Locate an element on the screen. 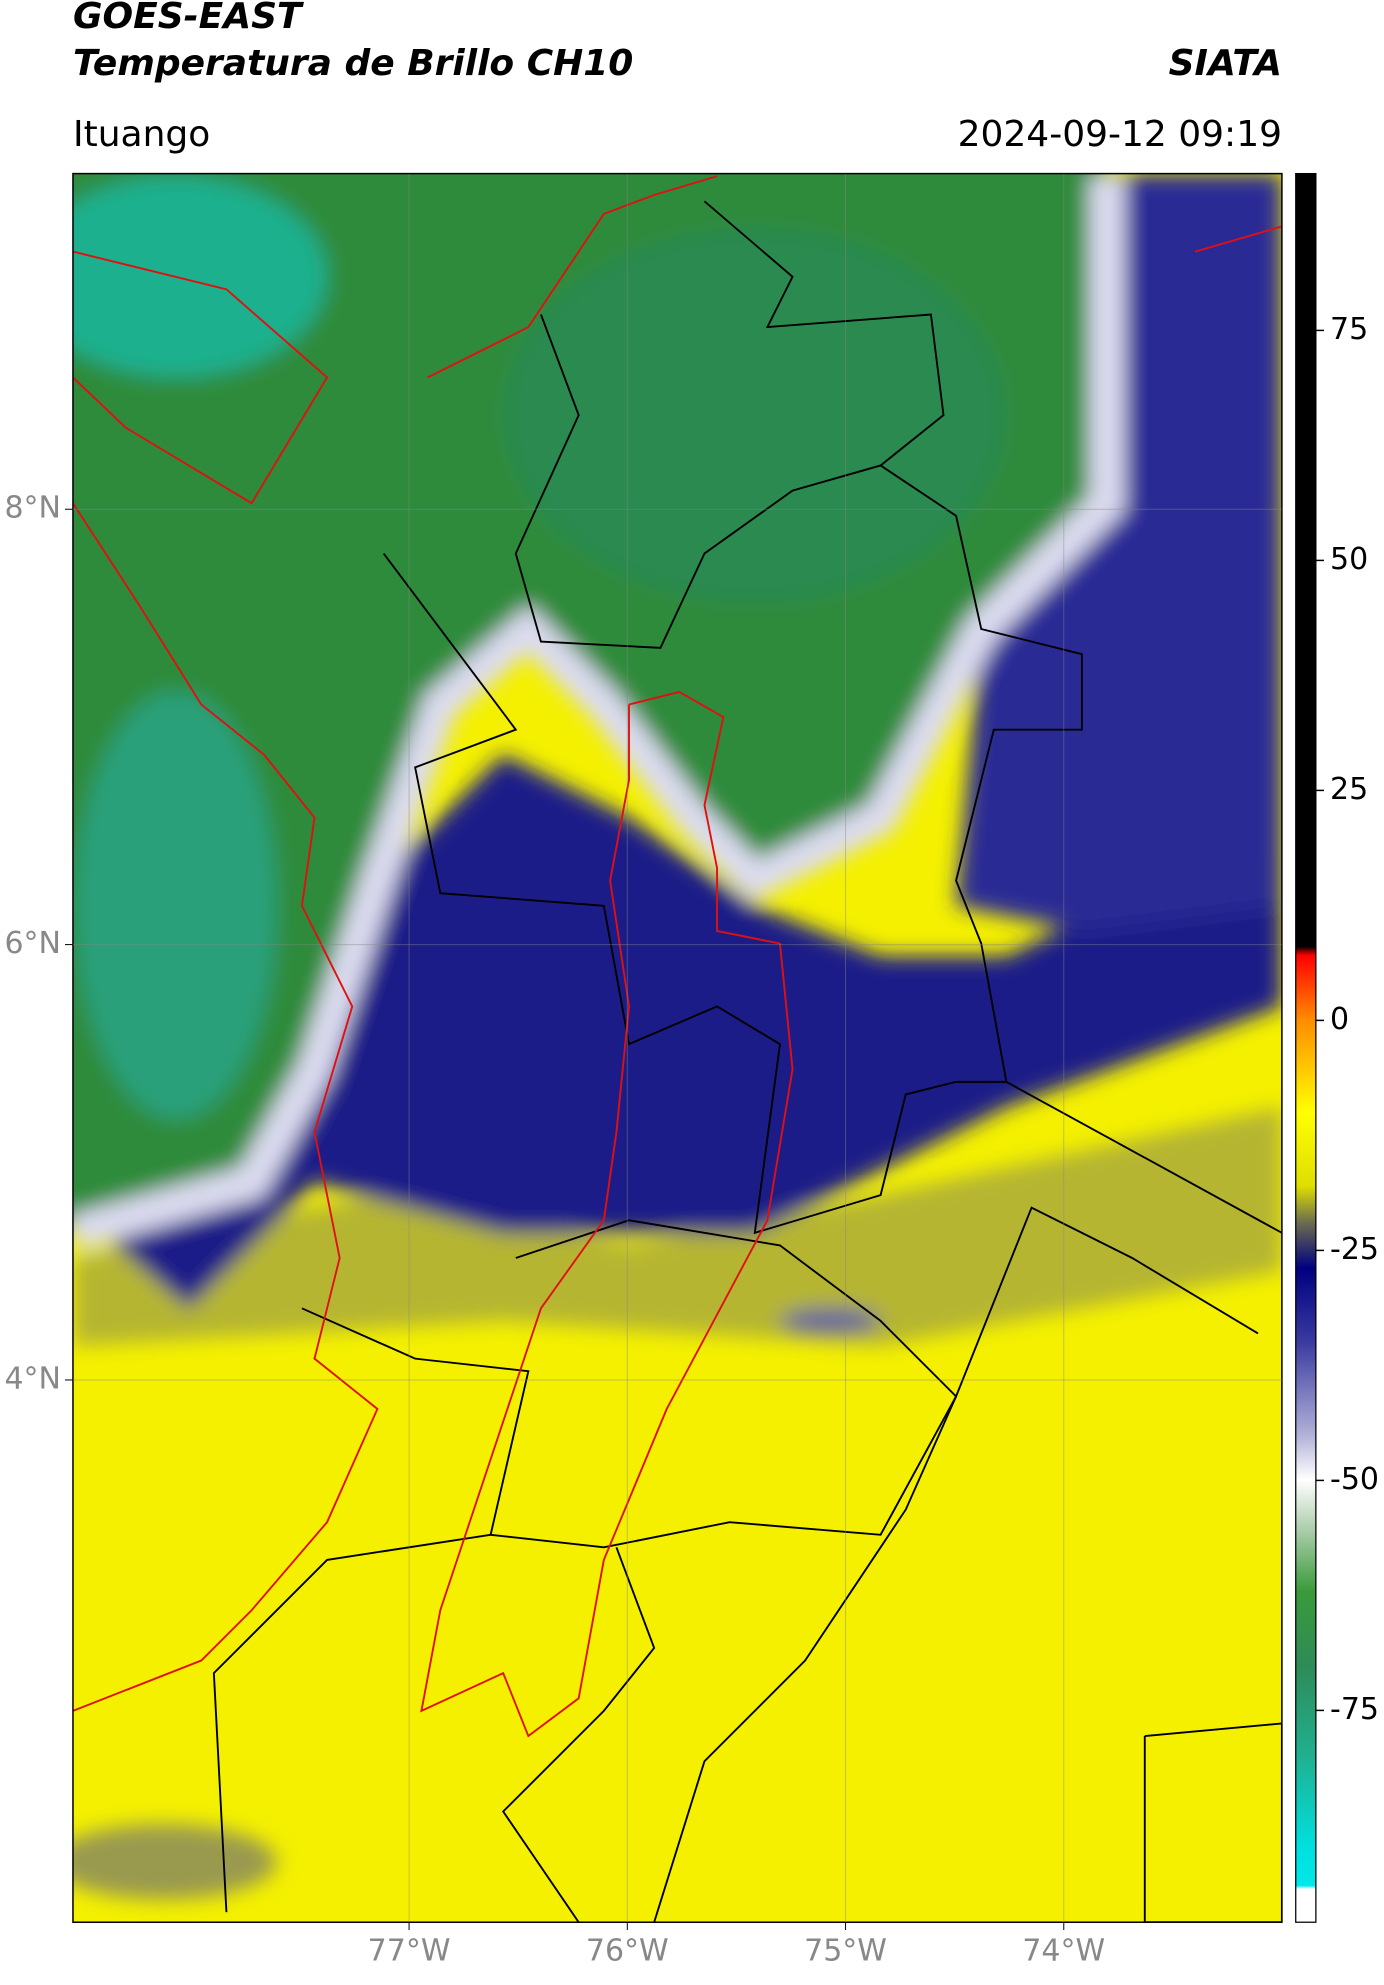 The width and height of the screenshot is (1384, 1985). colorbar-tick-label: 0 is located at coordinates (1339, 1019).